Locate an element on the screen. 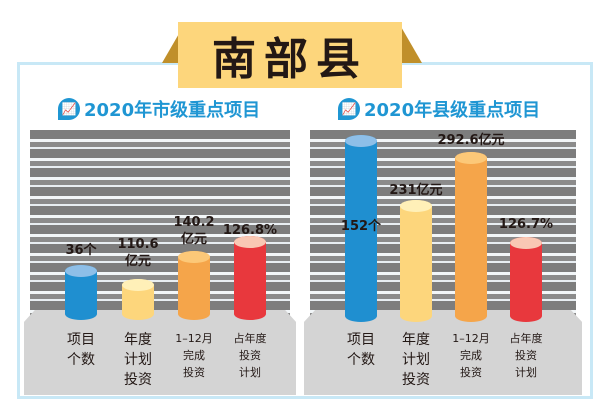 This screenshot has height=407, width=600. banner-title: 南部县 is located at coordinates (290, 55).